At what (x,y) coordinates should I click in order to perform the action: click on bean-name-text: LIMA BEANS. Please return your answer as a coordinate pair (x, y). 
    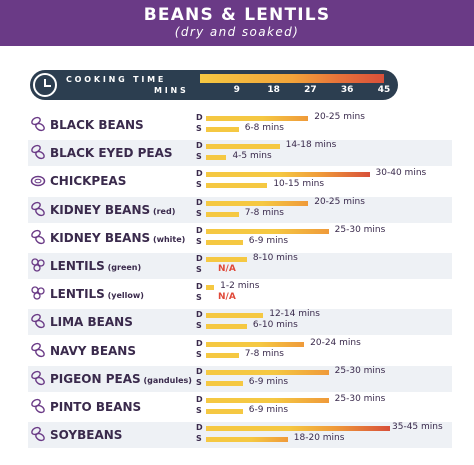
    Looking at the image, I should click on (91, 322).